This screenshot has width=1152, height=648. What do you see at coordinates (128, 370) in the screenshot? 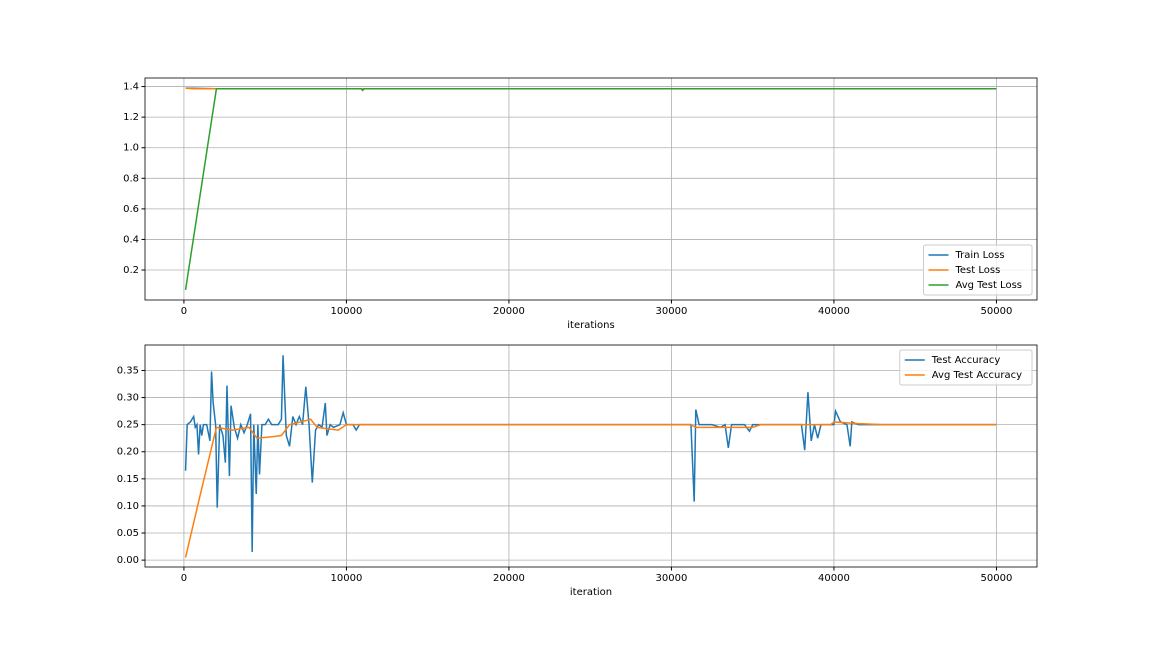
I see `y-tick-label: 0.35` at bounding box center [128, 370].